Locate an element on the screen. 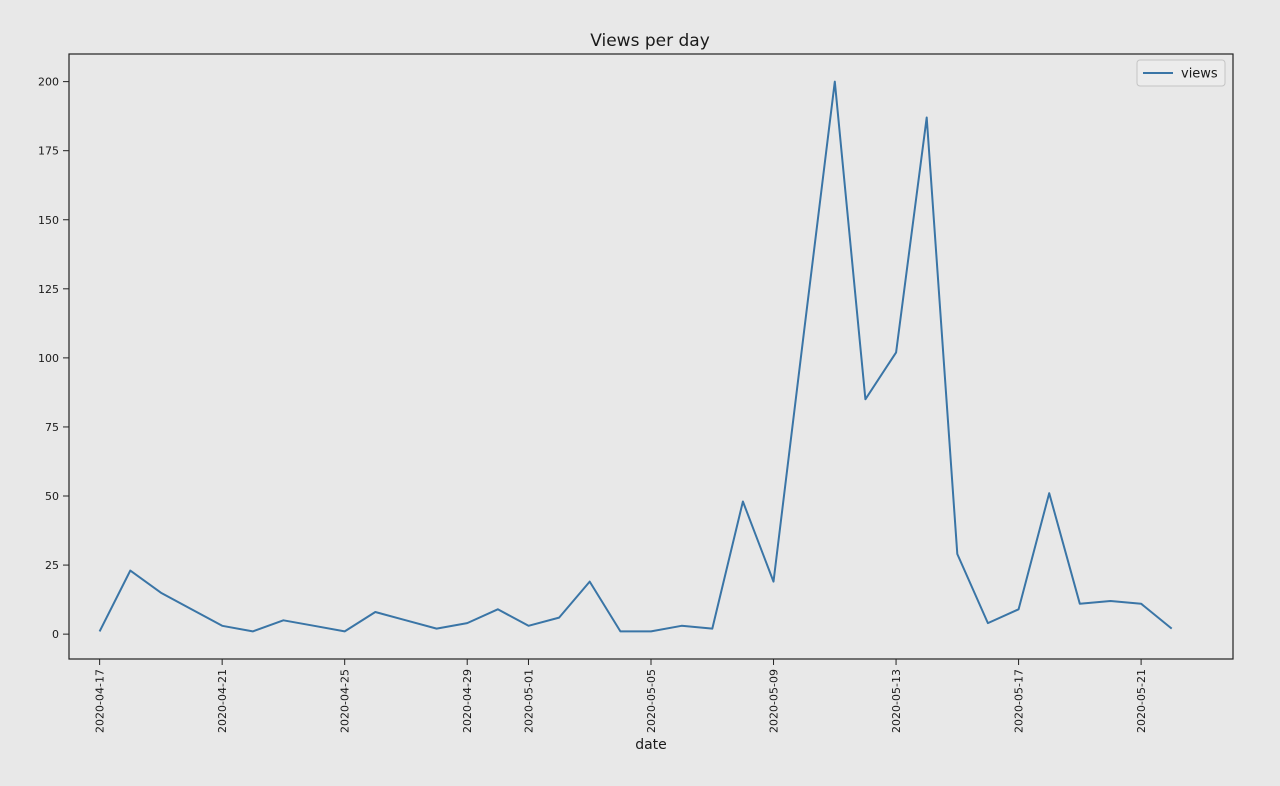 Image resolution: width=1280 pixels, height=786 pixels. legend: views is located at coordinates (1181, 73).